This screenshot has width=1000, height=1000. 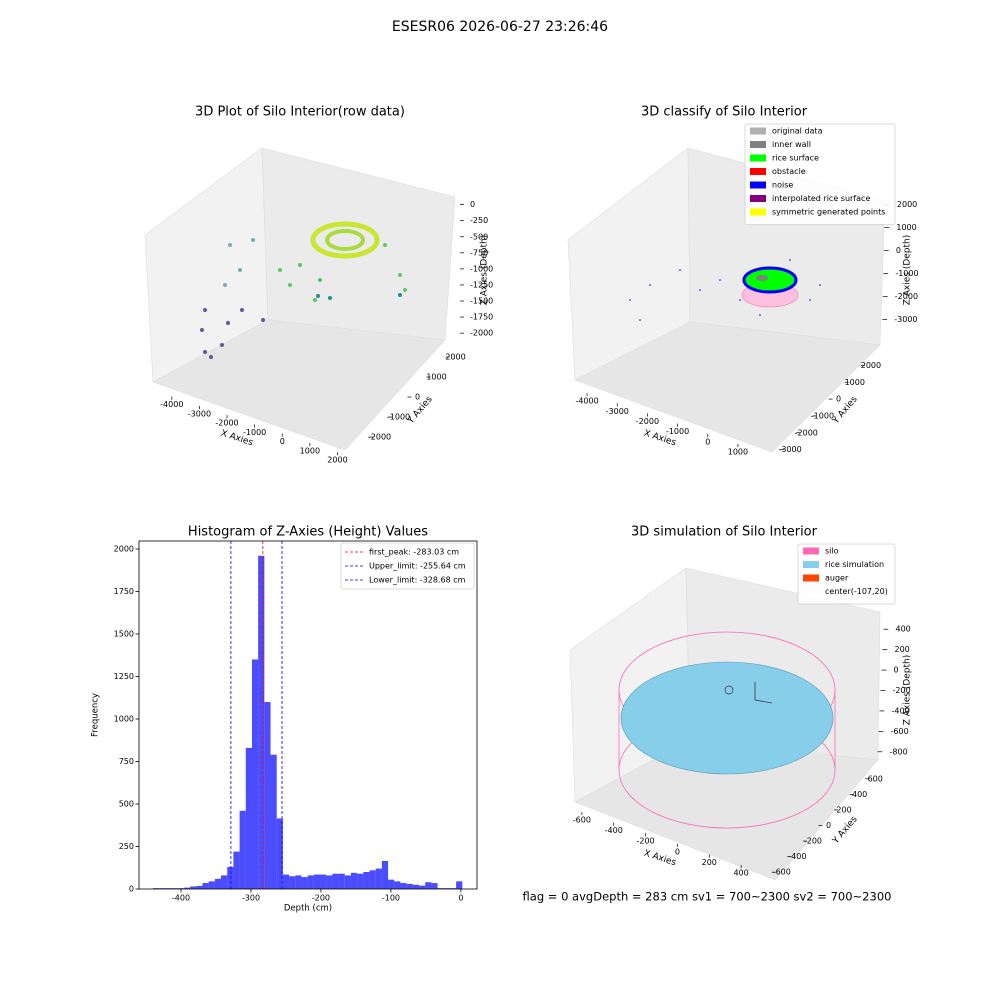 I want to click on x-tick-label: -400, so click(x=614, y=830).